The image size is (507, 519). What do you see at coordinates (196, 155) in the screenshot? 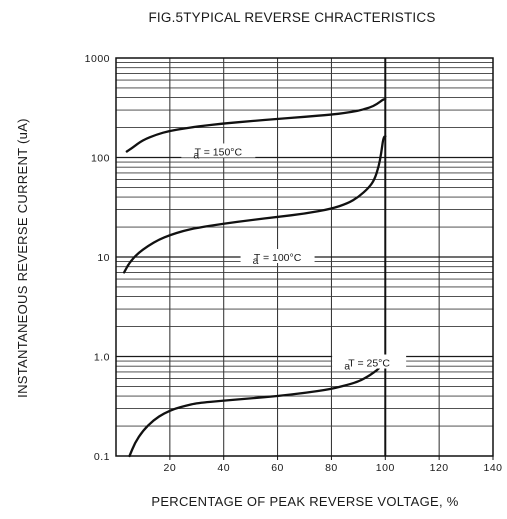
I see `series-label-sub-0: a` at bounding box center [196, 155].